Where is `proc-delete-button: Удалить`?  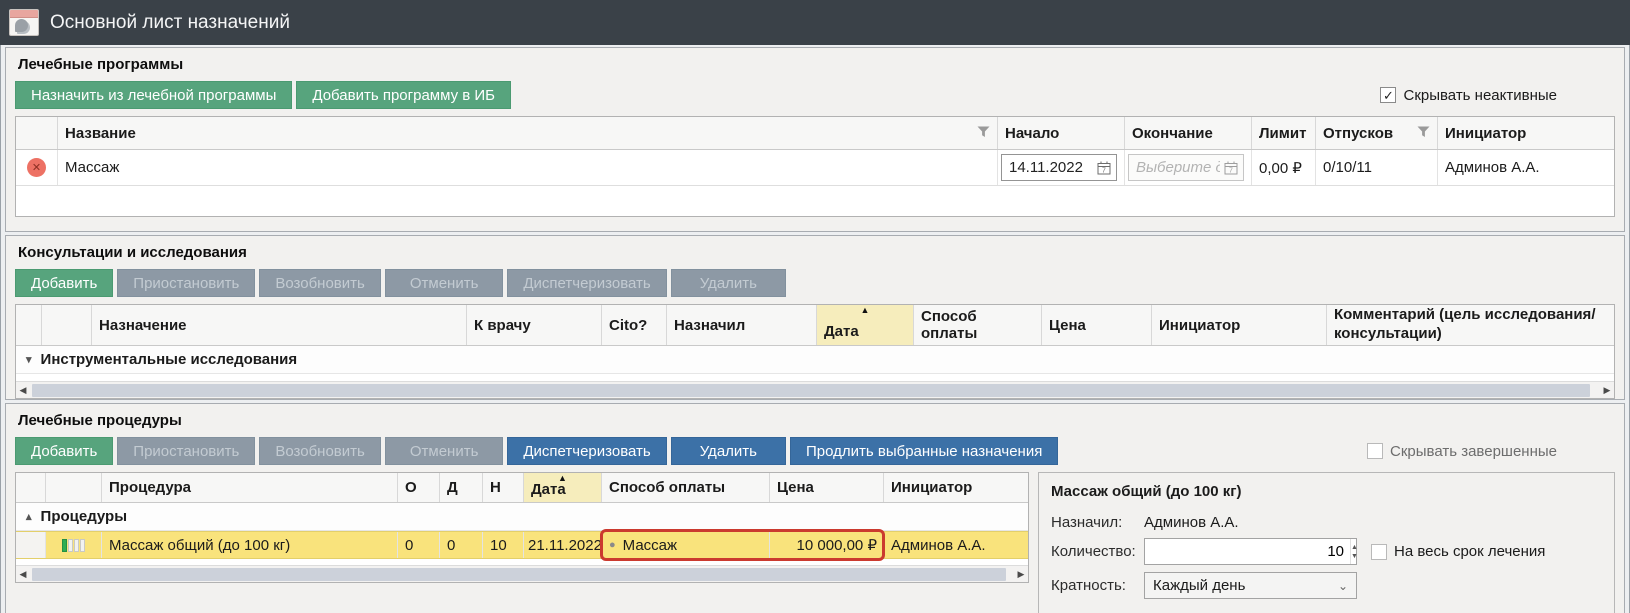 proc-delete-button: Удалить is located at coordinates (728, 451).